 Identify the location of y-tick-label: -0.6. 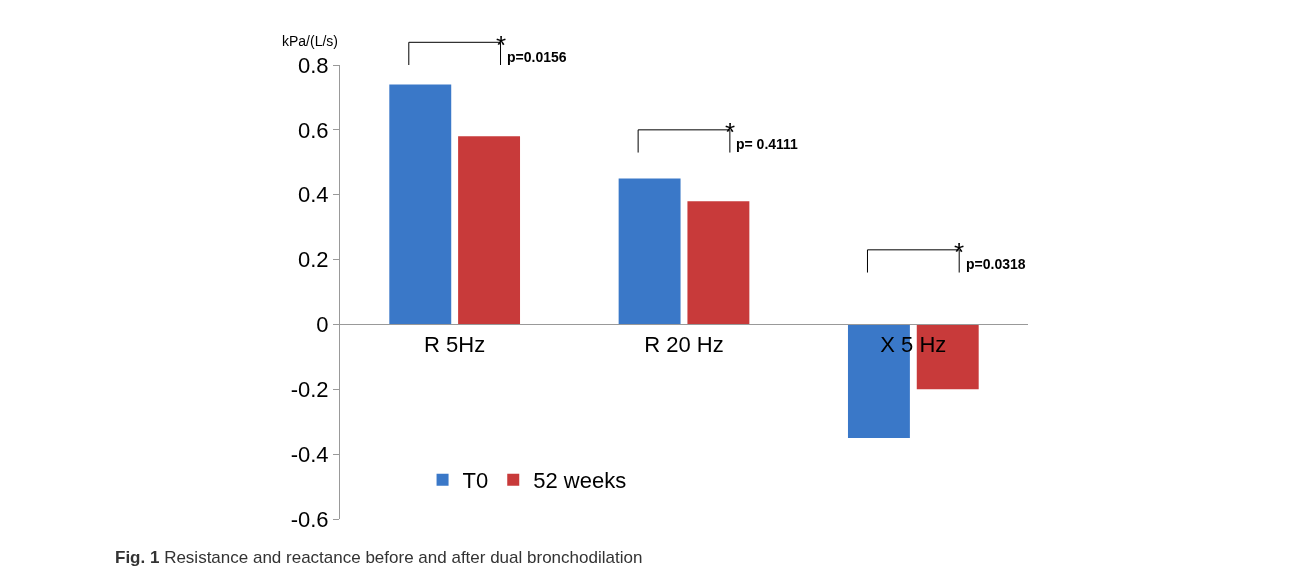
(309, 519).